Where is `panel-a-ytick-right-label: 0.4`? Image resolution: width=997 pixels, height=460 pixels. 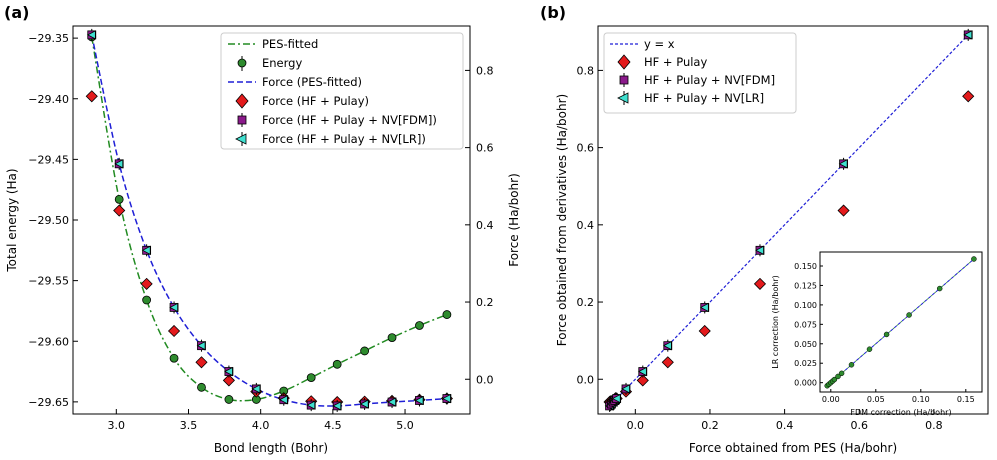
panel-a-ytick-right-label: 0.4 is located at coordinates (485, 225).